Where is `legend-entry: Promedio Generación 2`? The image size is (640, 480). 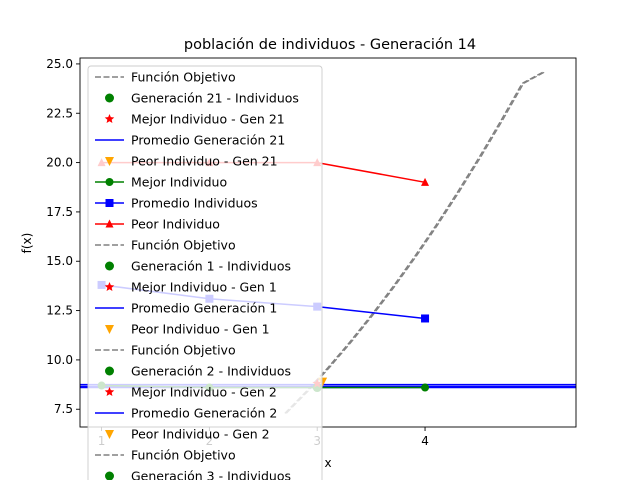
legend-entry: Promedio Generación 2 is located at coordinates (186, 413).